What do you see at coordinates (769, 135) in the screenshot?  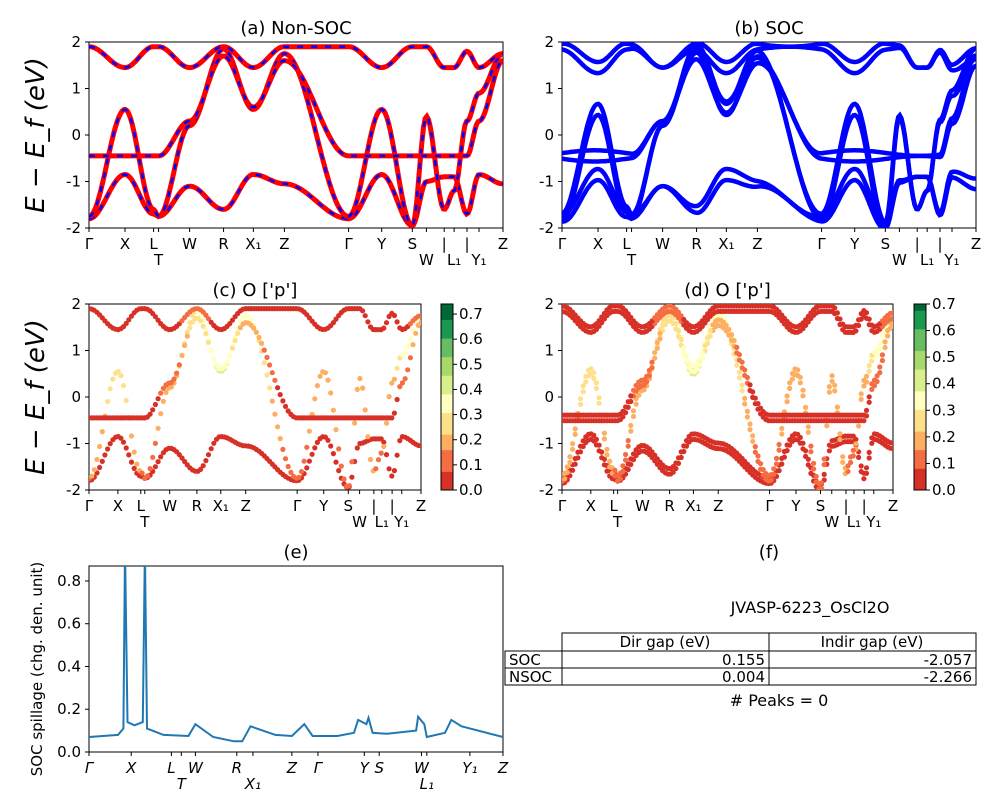 I see `bands` at bounding box center [769, 135].